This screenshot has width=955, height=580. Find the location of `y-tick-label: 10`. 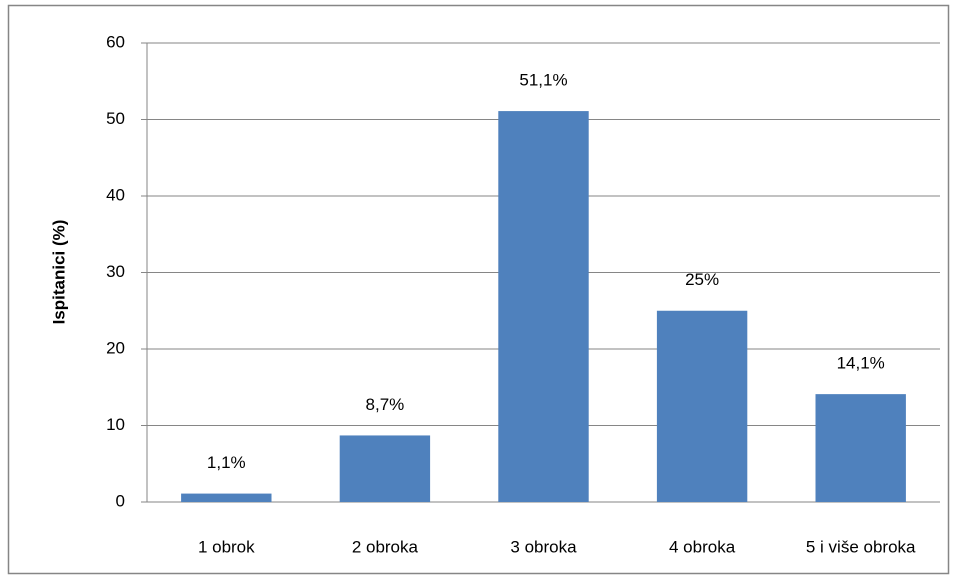

y-tick-label: 10 is located at coordinates (115, 424).